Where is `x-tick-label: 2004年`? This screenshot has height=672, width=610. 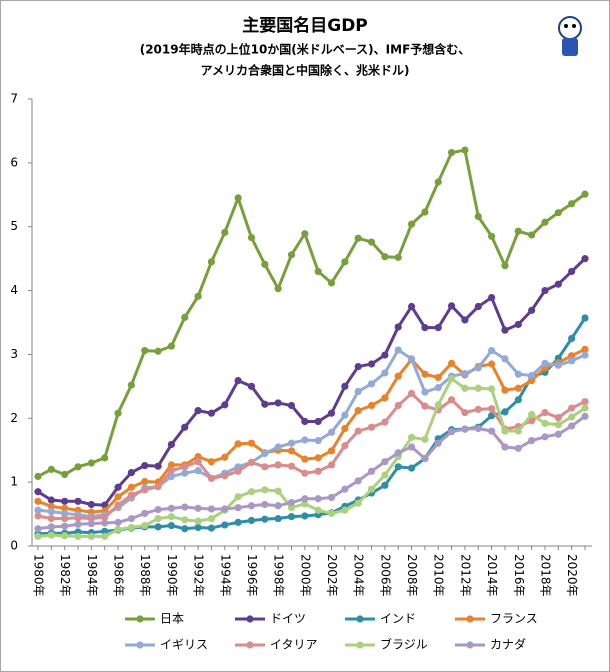
x-tick-label: 2004年 is located at coordinates (359, 575).